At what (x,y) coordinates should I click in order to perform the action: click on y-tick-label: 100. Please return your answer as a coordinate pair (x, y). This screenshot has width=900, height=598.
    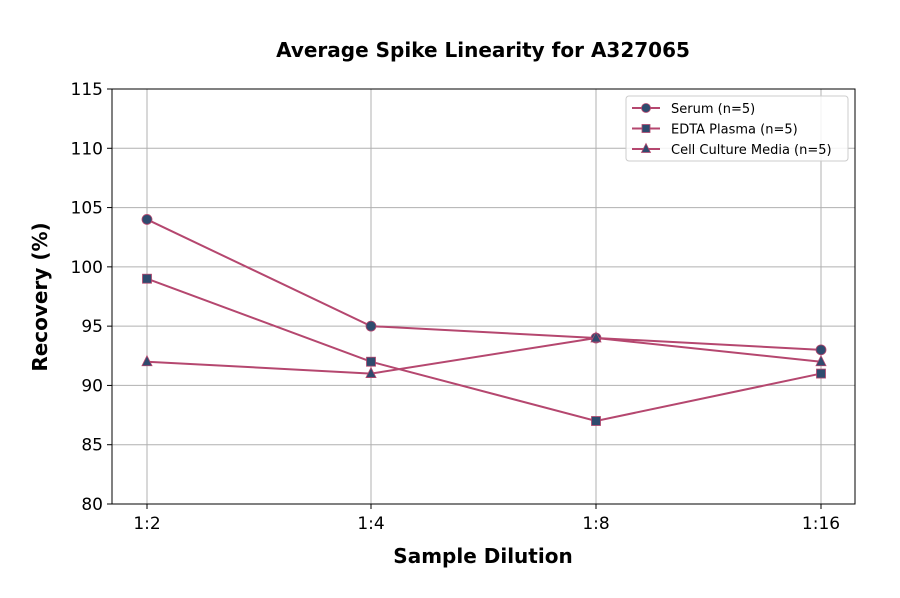
    Looking at the image, I should click on (87, 268).